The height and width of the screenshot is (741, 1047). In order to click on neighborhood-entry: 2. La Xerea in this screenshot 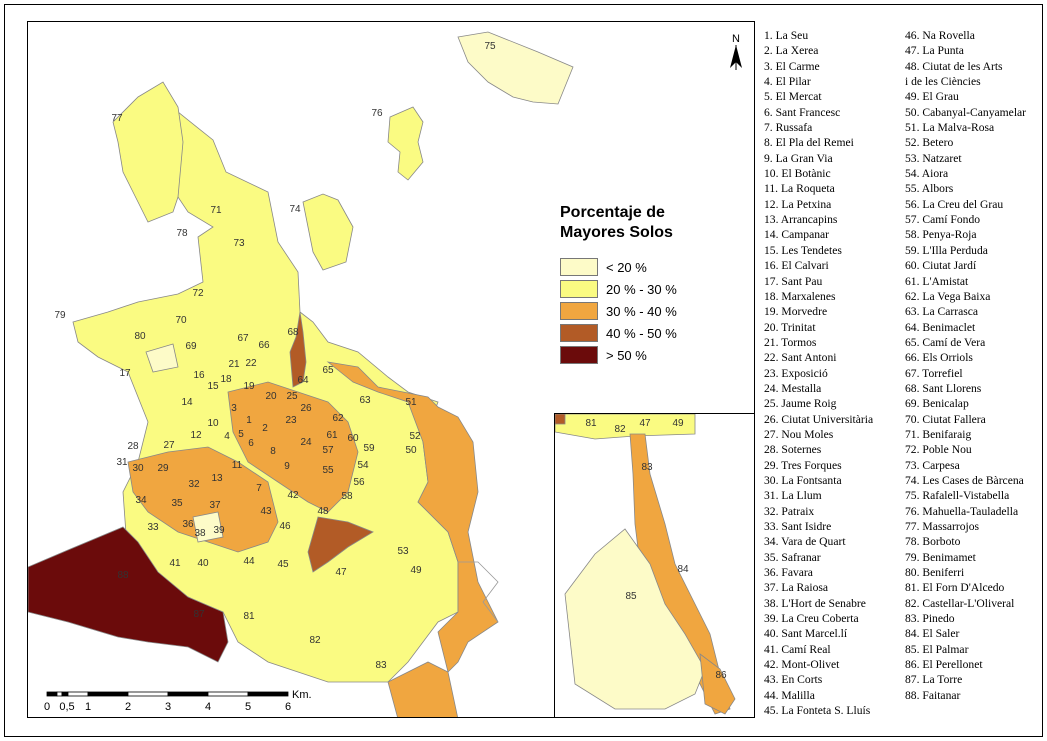, I will do `click(791, 51)`.